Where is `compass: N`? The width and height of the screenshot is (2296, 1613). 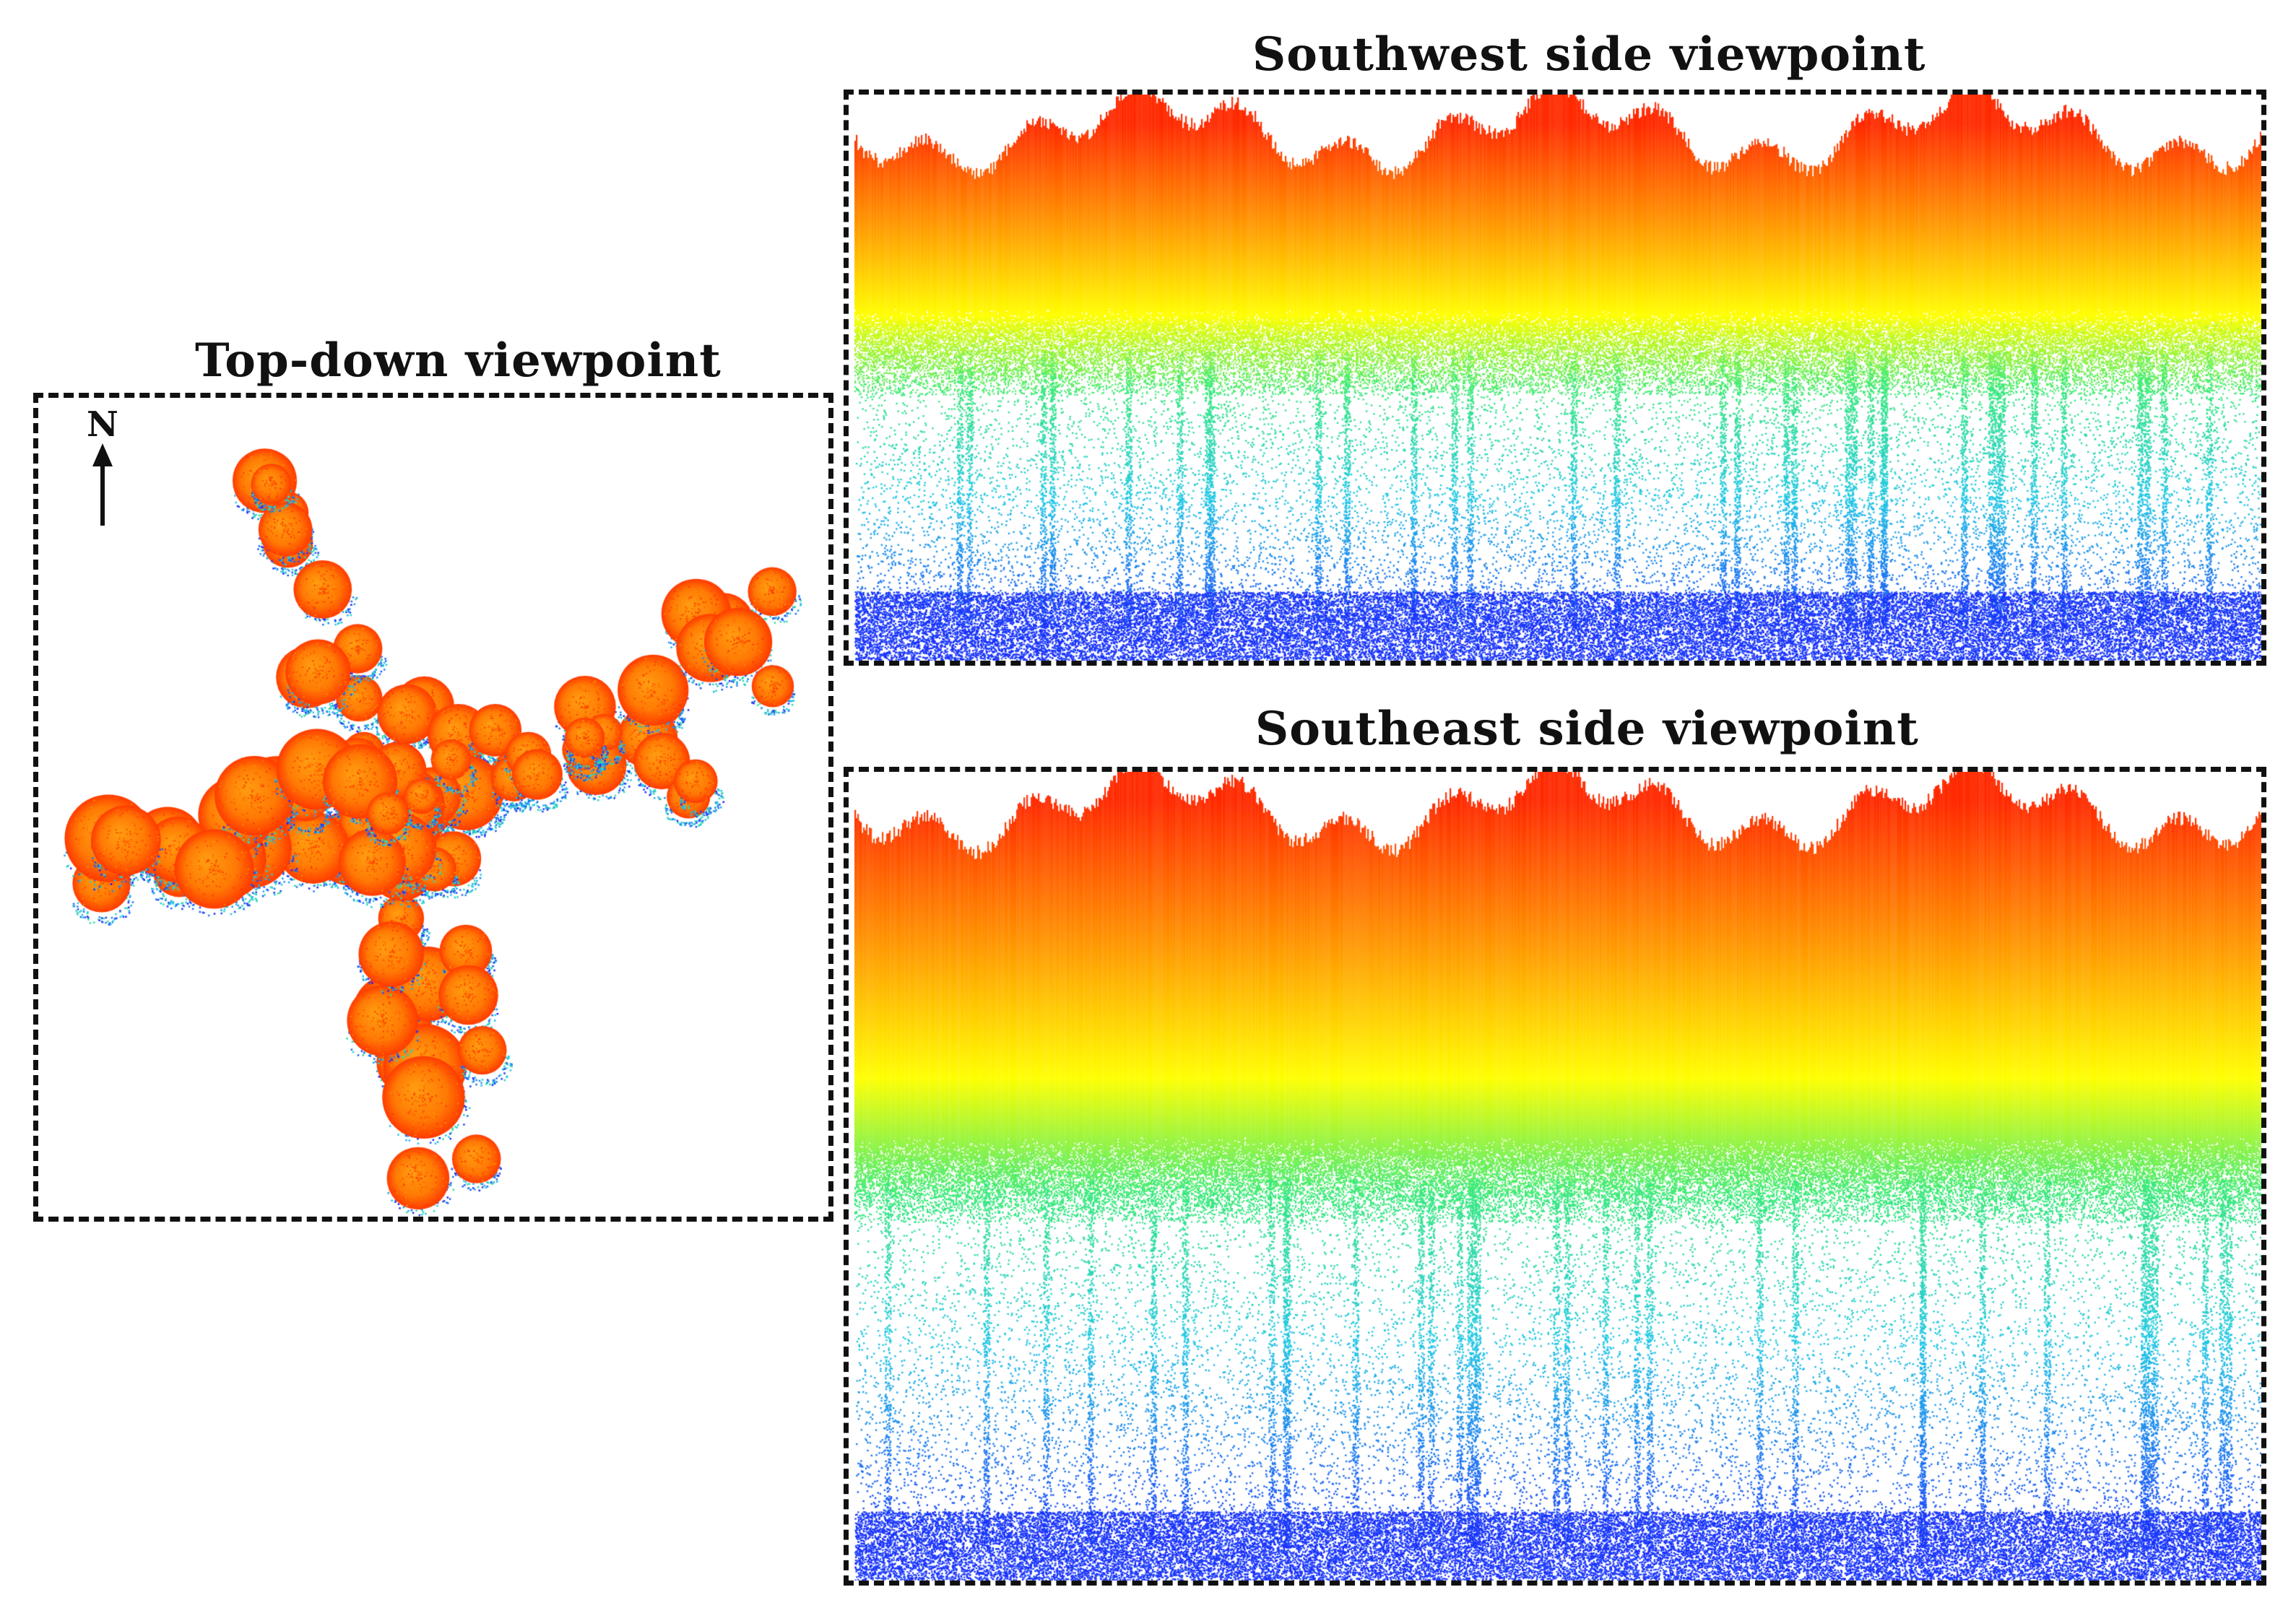 compass: N is located at coordinates (102, 469).